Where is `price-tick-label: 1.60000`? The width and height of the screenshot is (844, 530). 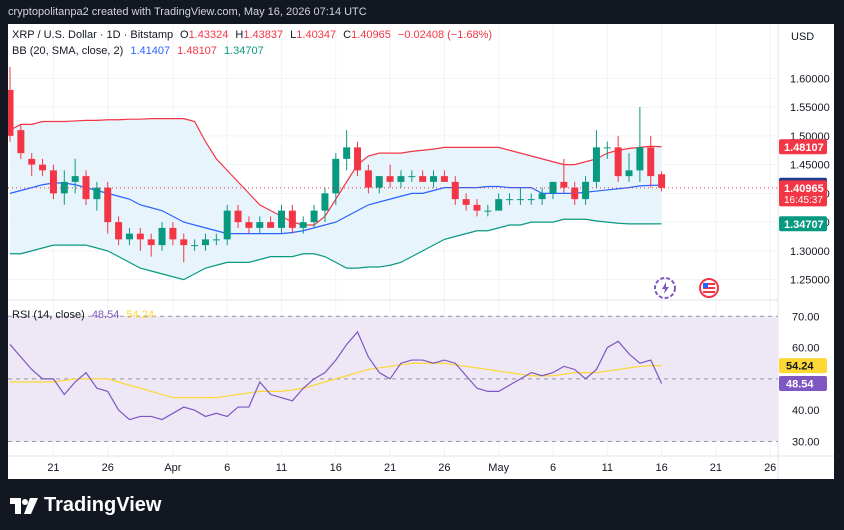
price-tick-label: 1.60000 is located at coordinates (810, 79).